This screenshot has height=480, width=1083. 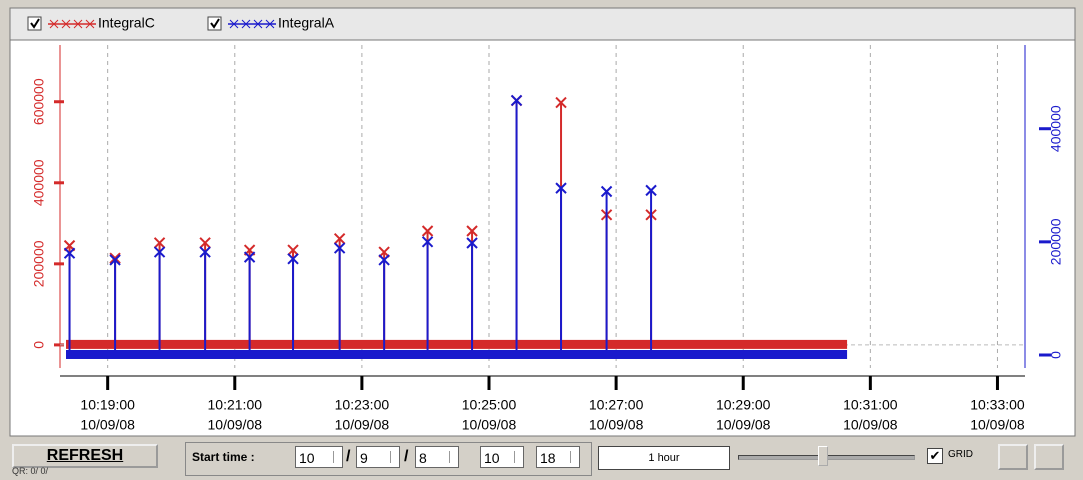 I want to click on x-tick-label: 10:19:00, so click(x=107, y=405).